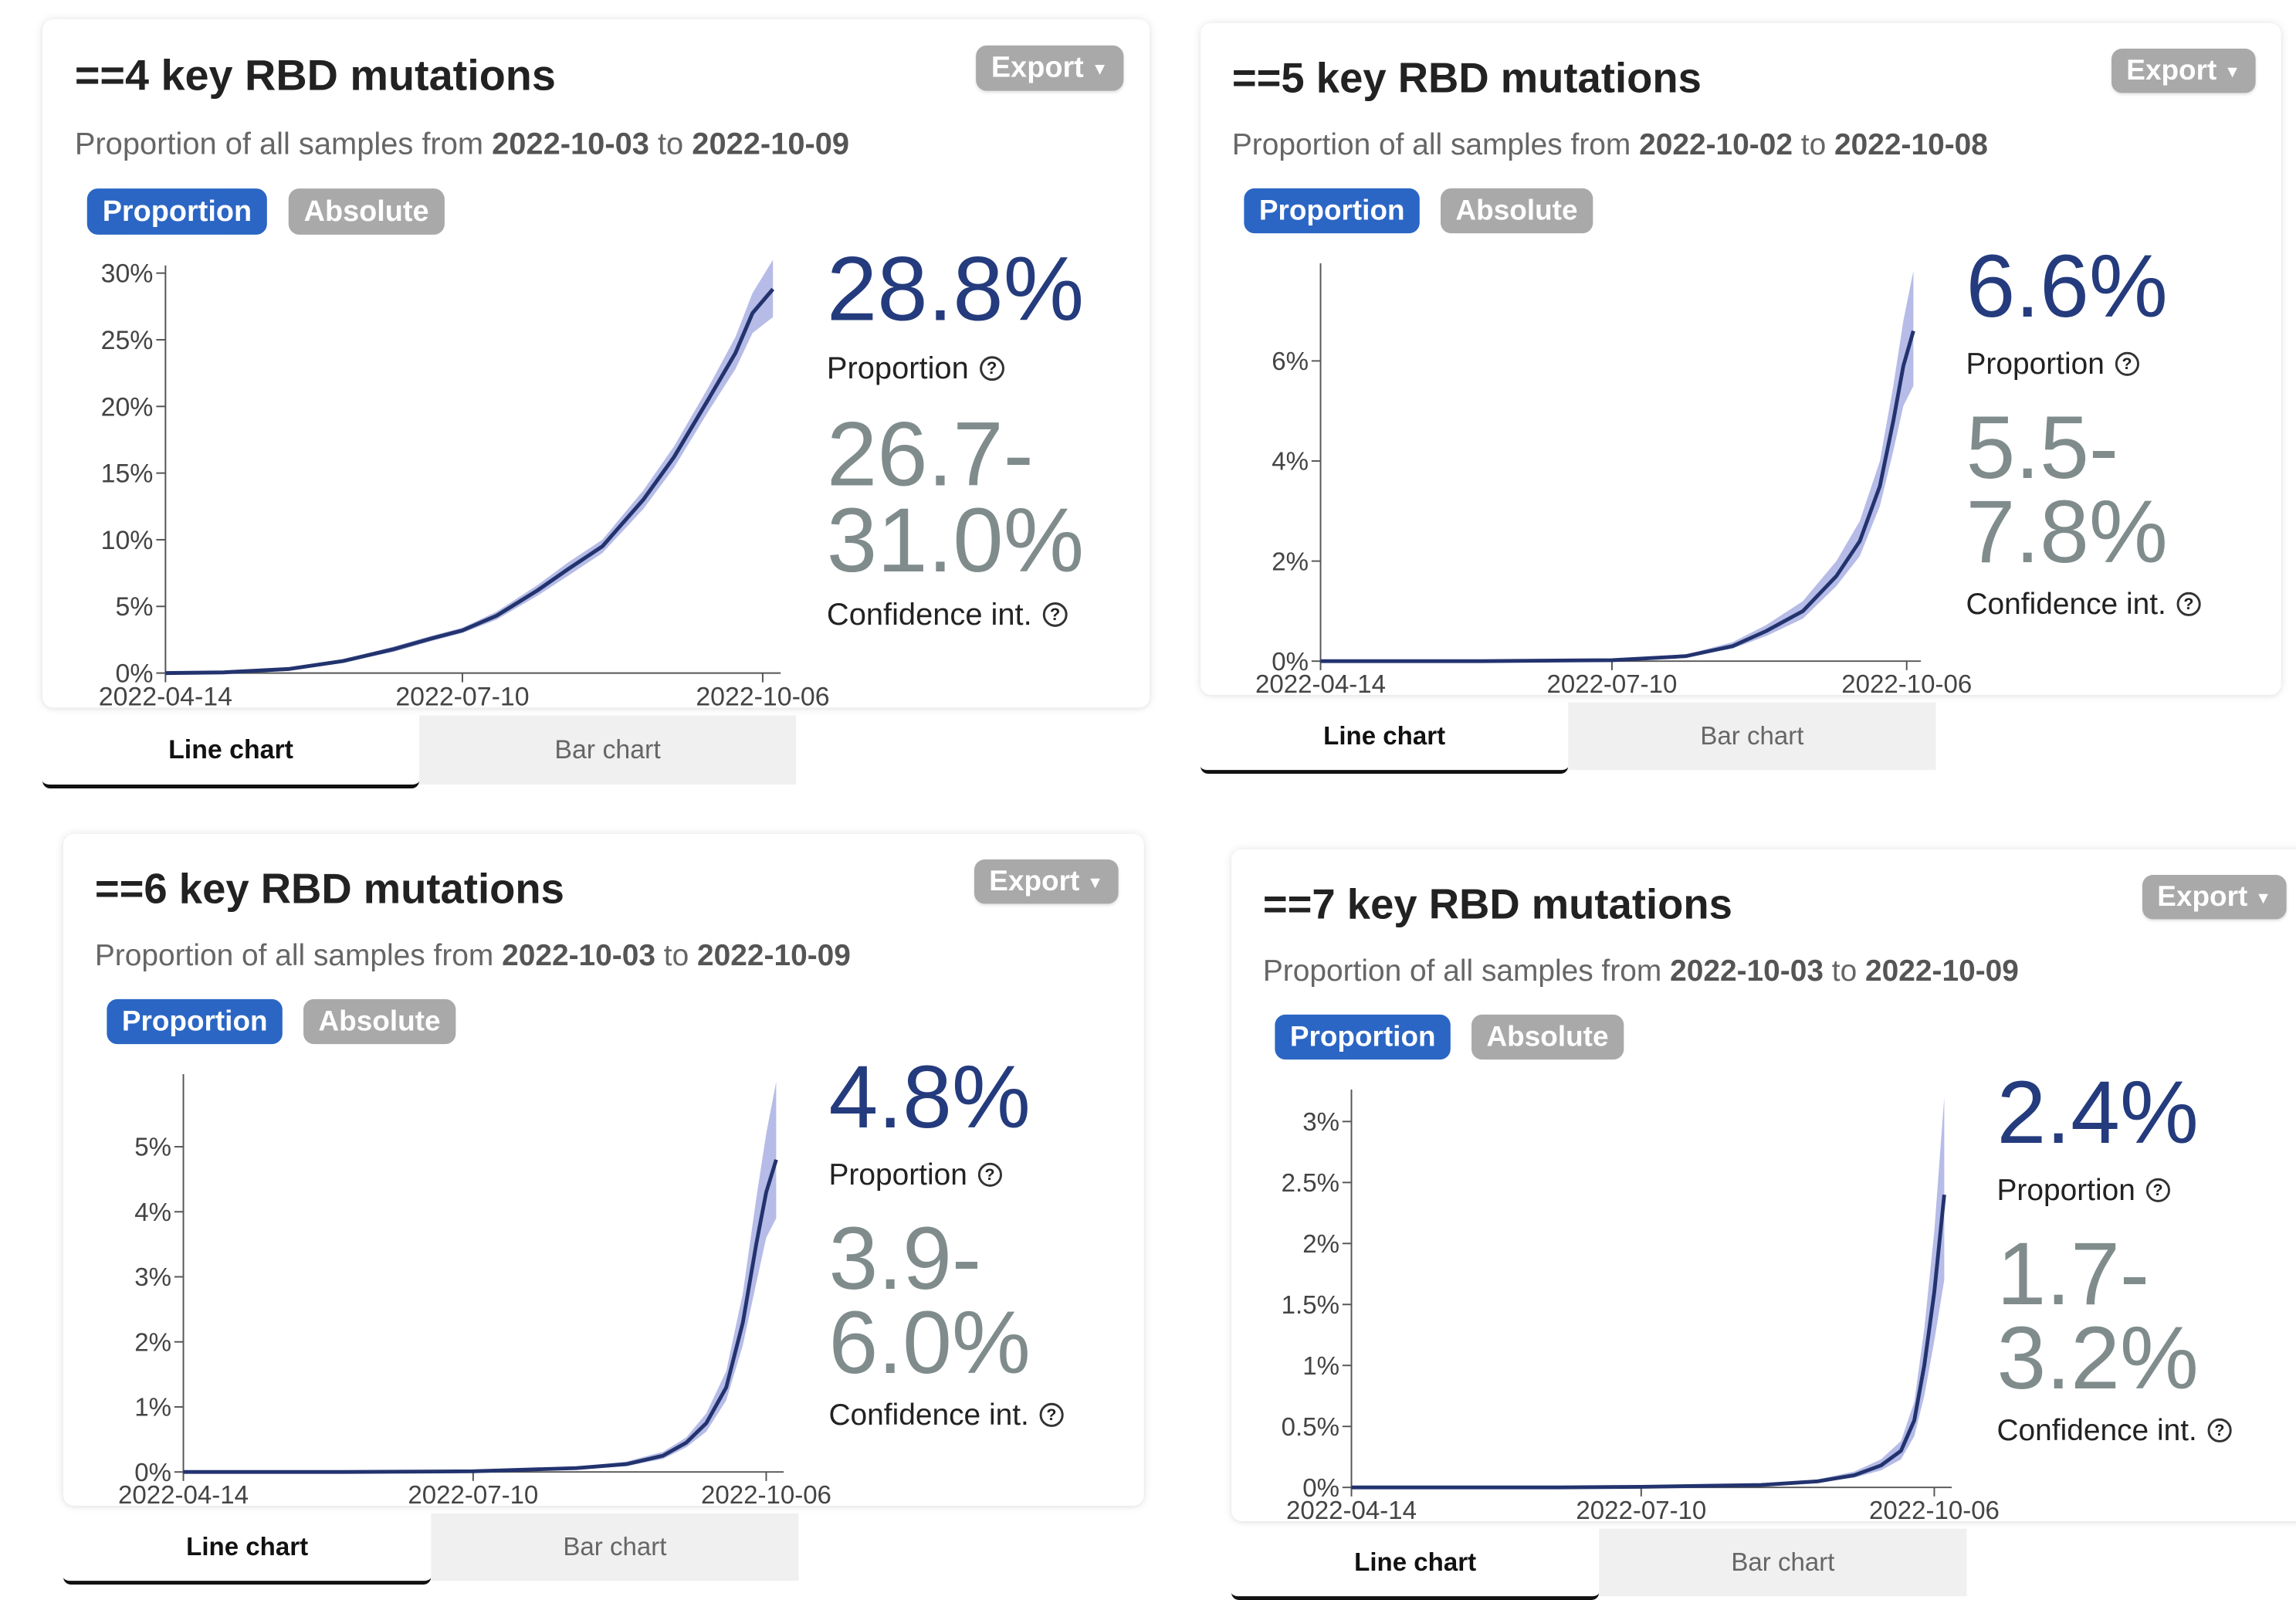 The width and height of the screenshot is (2296, 1600). I want to click on y-tick-label: 25%, so click(127, 340).